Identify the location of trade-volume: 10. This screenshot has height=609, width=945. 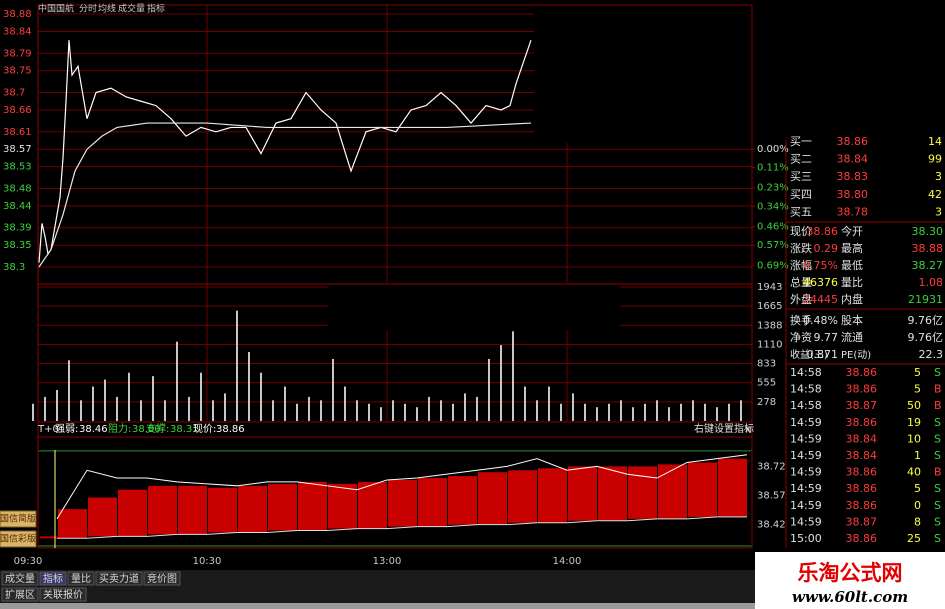
(914, 438).